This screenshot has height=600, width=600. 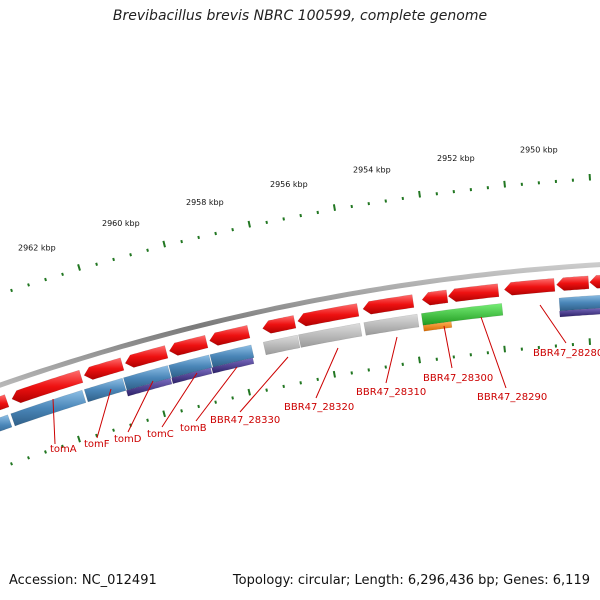 What do you see at coordinates (128, 439) in the screenshot?
I see `gene-label: tomD` at bounding box center [128, 439].